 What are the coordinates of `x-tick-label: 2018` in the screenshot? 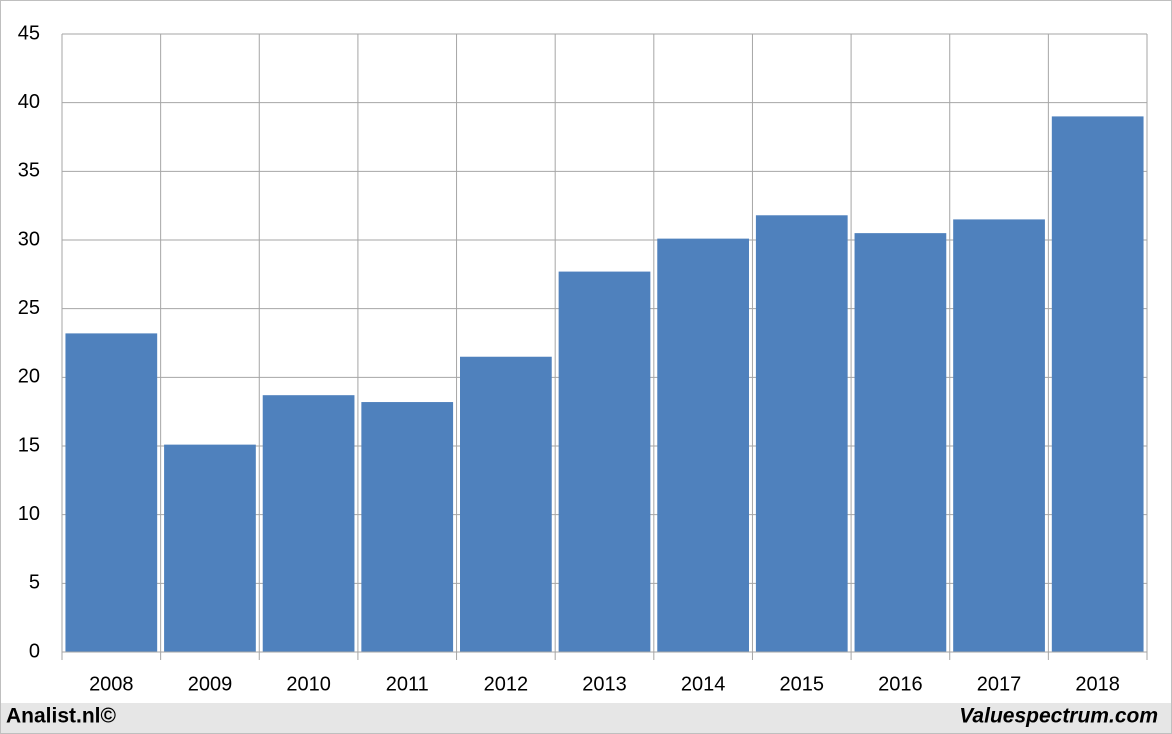 It's located at (1097, 684).